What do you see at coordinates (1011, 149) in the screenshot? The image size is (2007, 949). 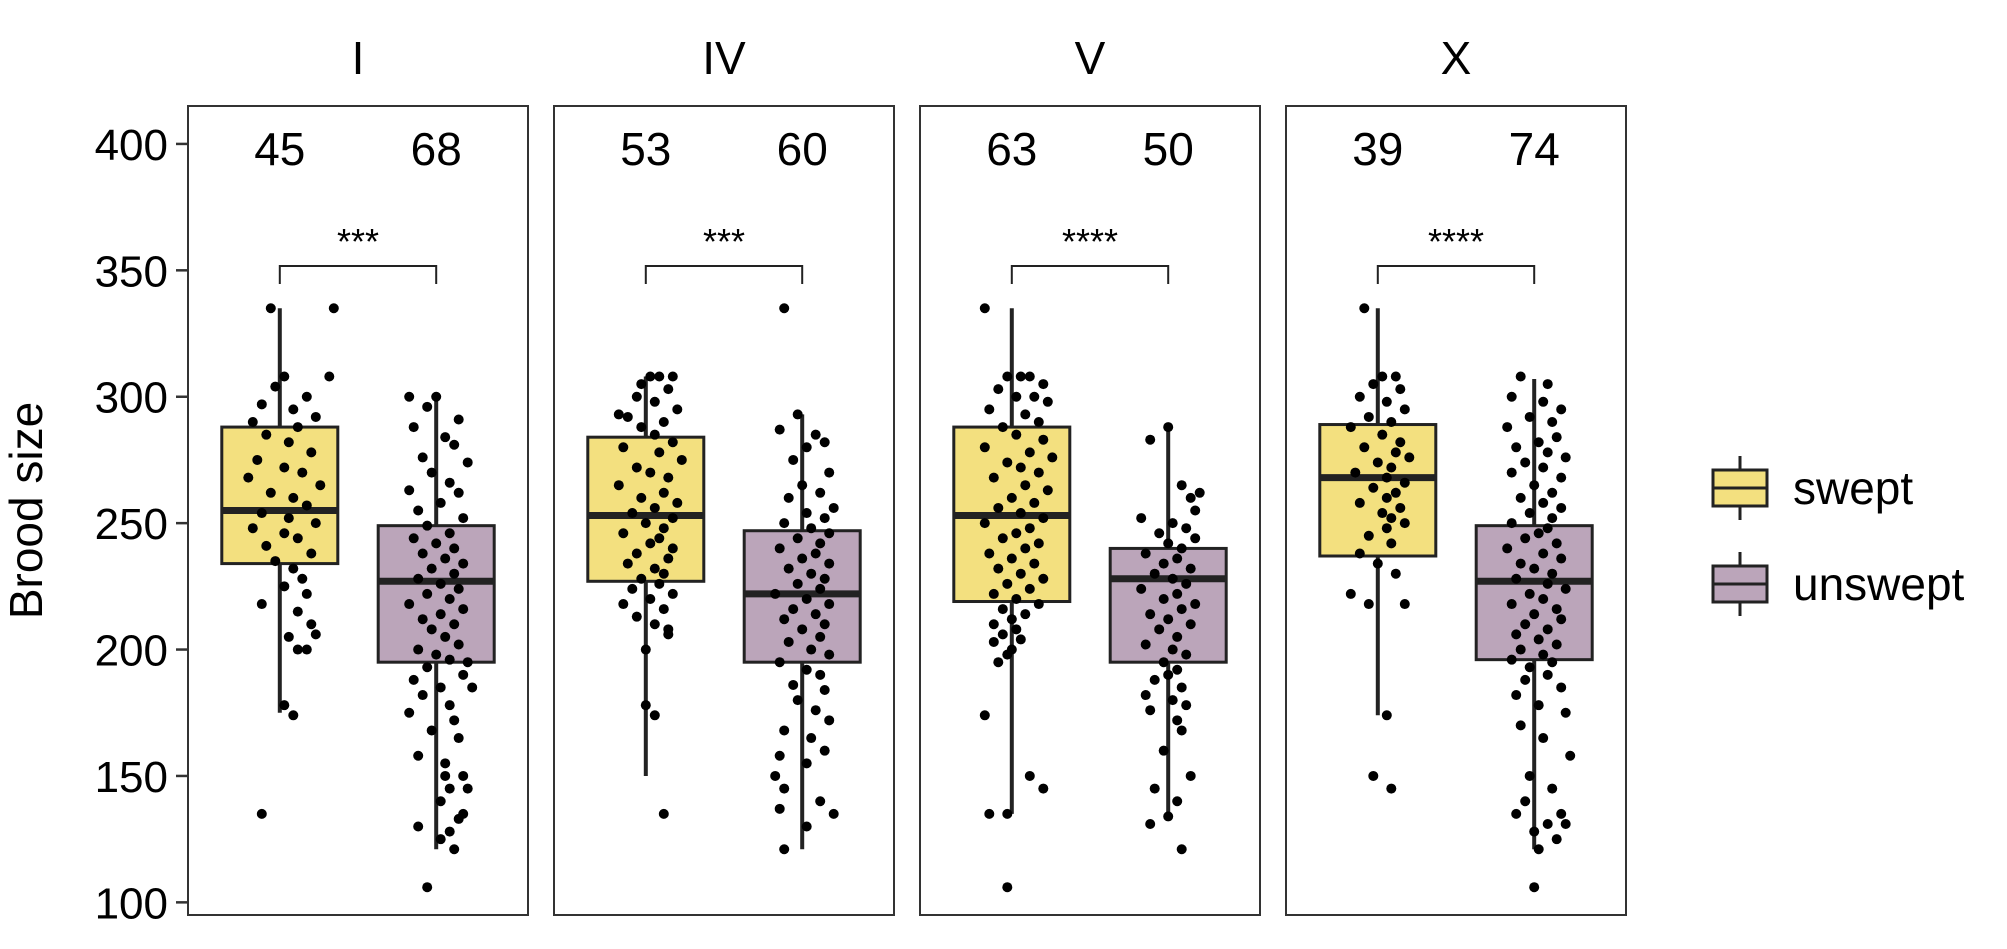 I see `count-label: 63` at bounding box center [1011, 149].